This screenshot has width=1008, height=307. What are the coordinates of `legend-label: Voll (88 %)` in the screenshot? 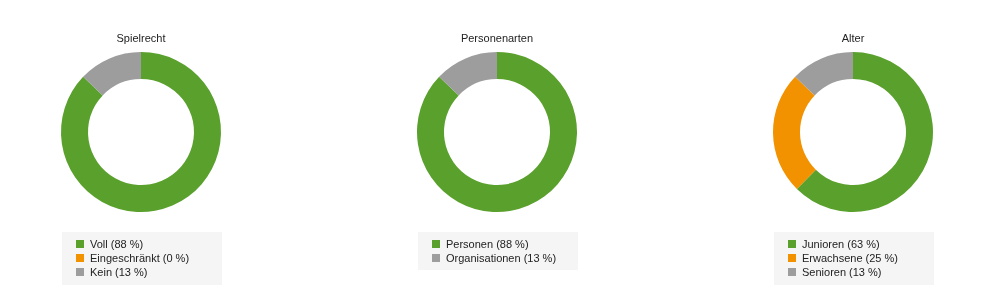 It's located at (117, 244).